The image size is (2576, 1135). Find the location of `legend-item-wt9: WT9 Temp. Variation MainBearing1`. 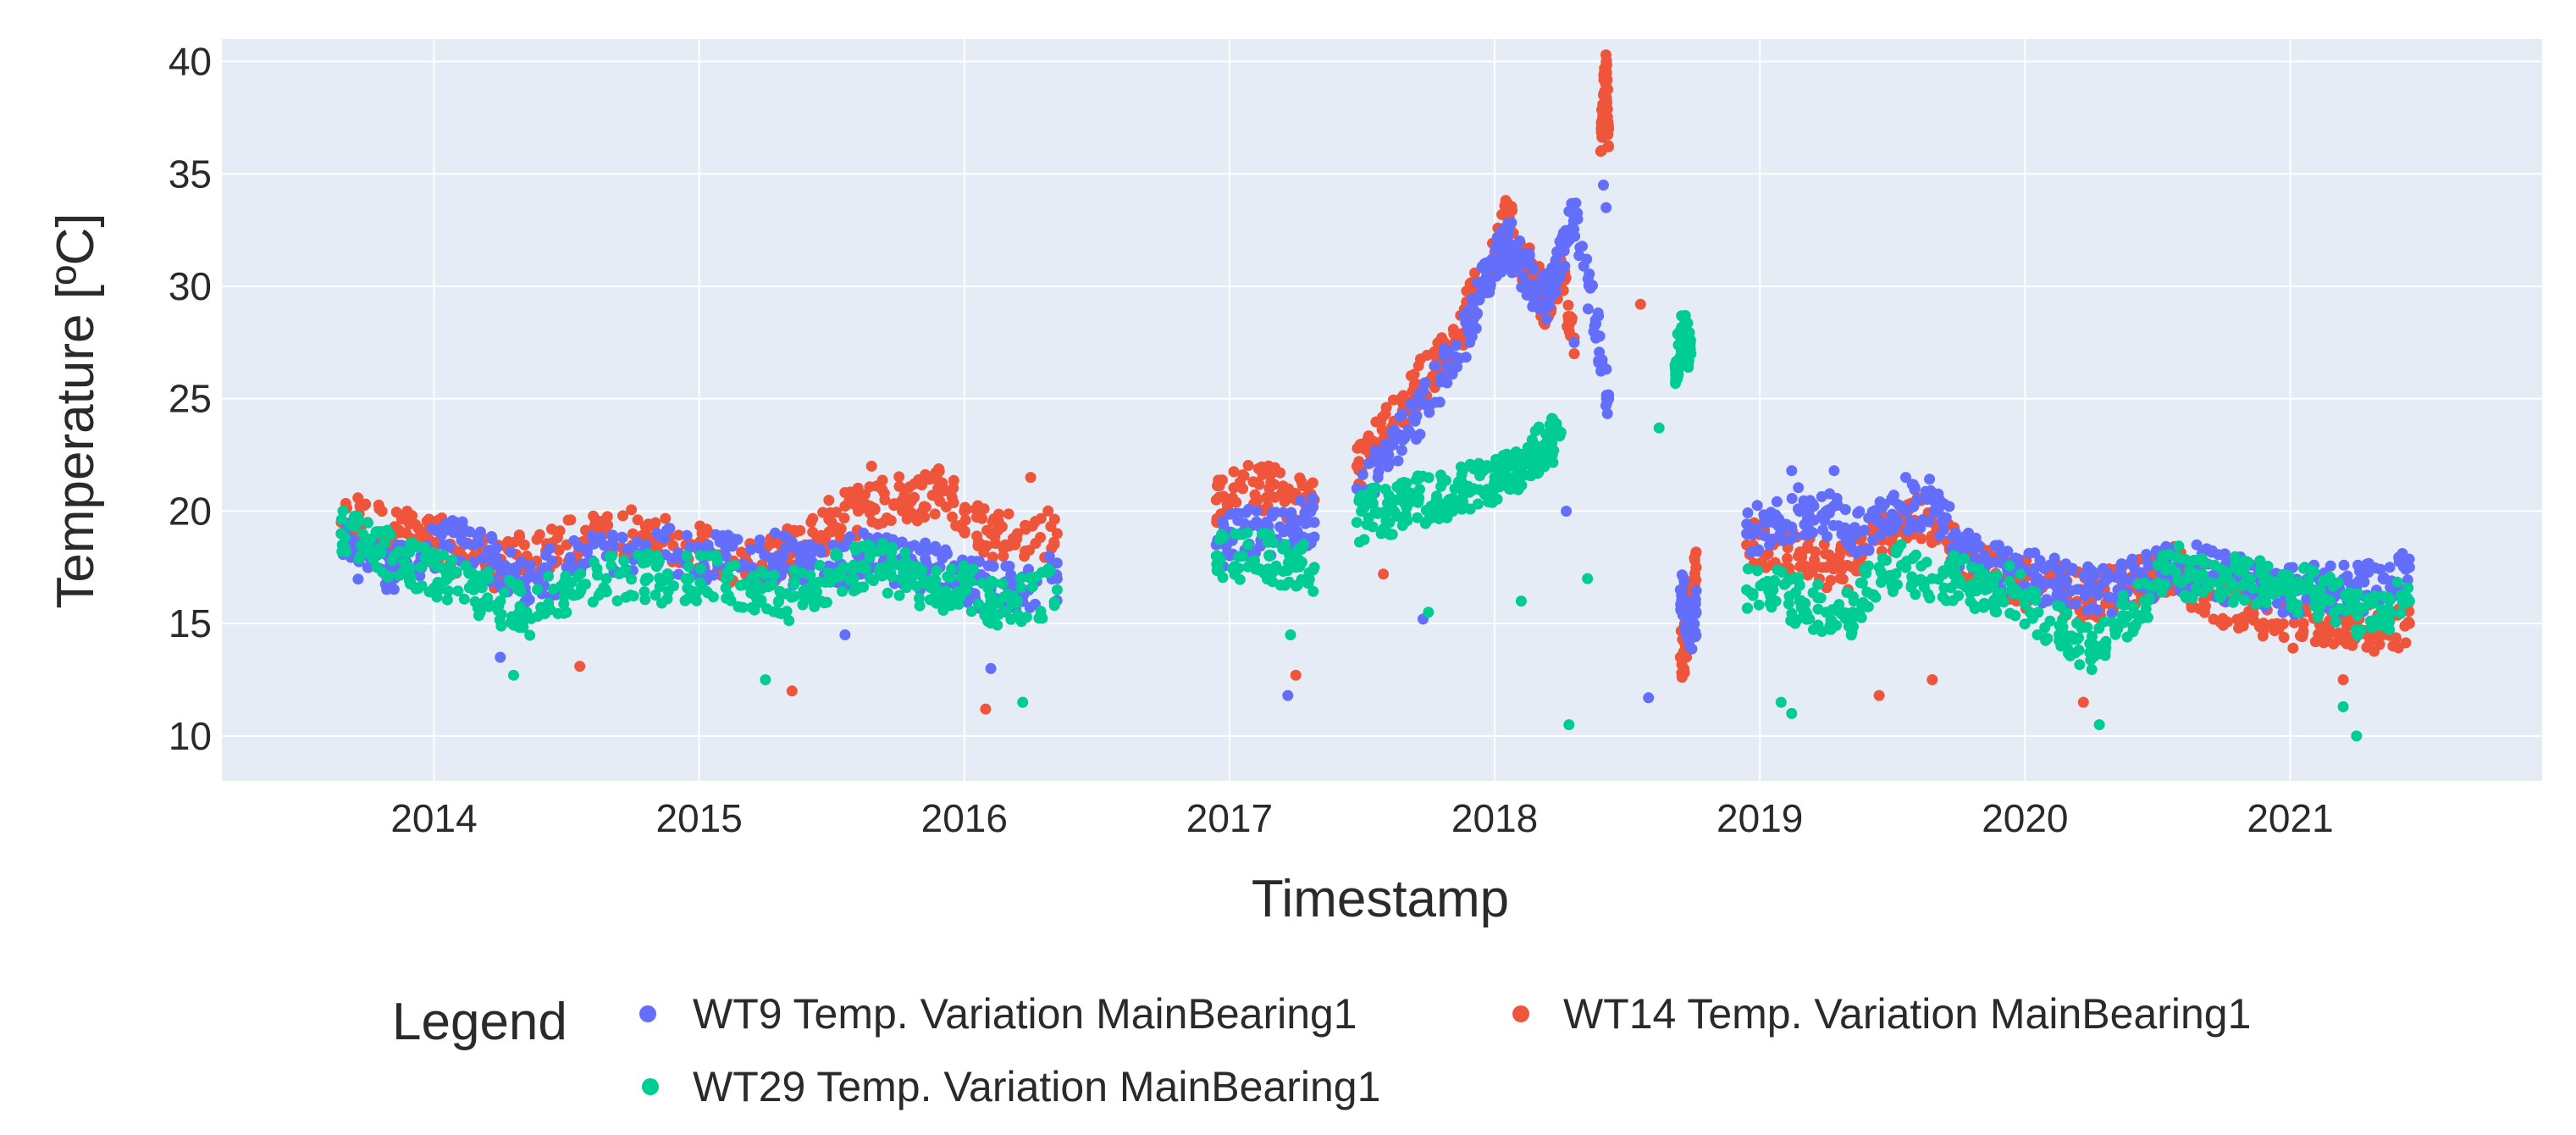

legend-item-wt9: WT9 Temp. Variation MainBearing1 is located at coordinates (998, 1014).